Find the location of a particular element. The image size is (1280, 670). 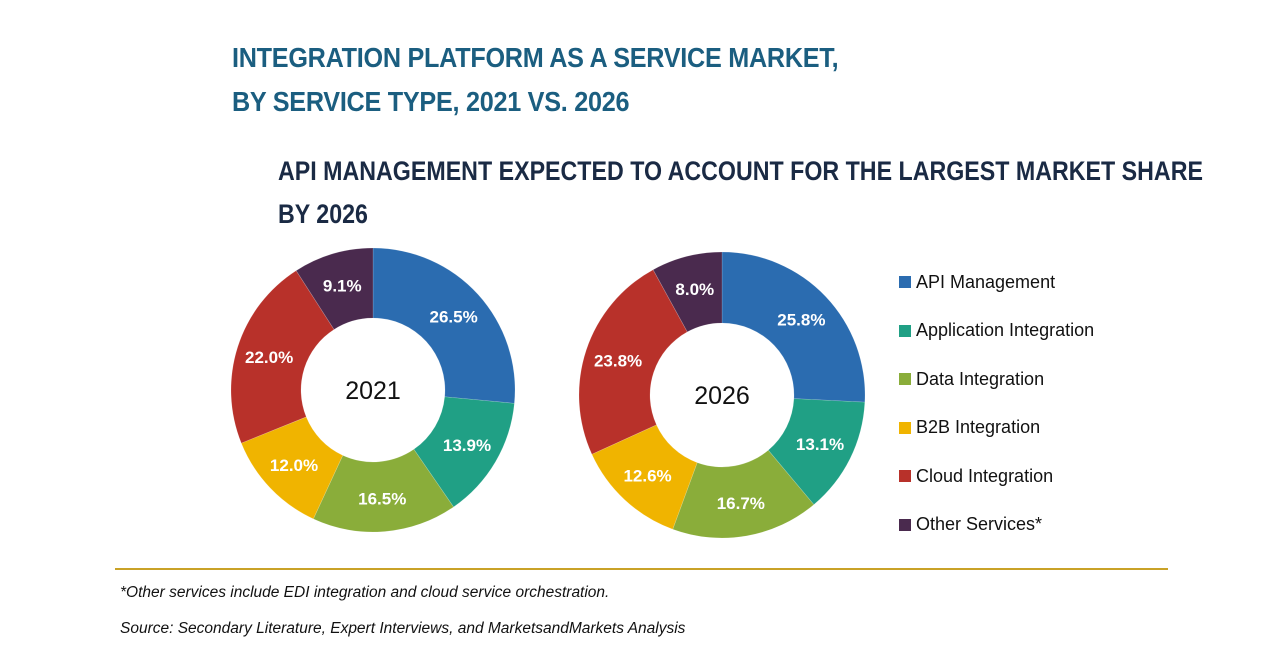

legend-item-application-integration: Application Integration is located at coordinates (996, 331).